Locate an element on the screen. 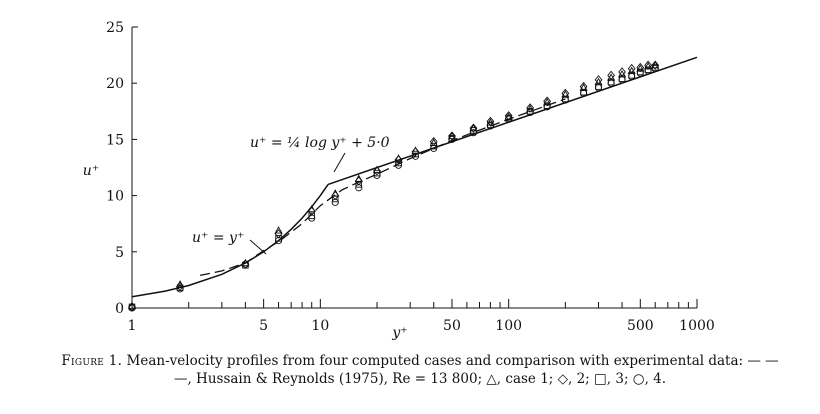 This screenshot has width=820, height=414. x-tick-label: 1 is located at coordinates (132, 326).